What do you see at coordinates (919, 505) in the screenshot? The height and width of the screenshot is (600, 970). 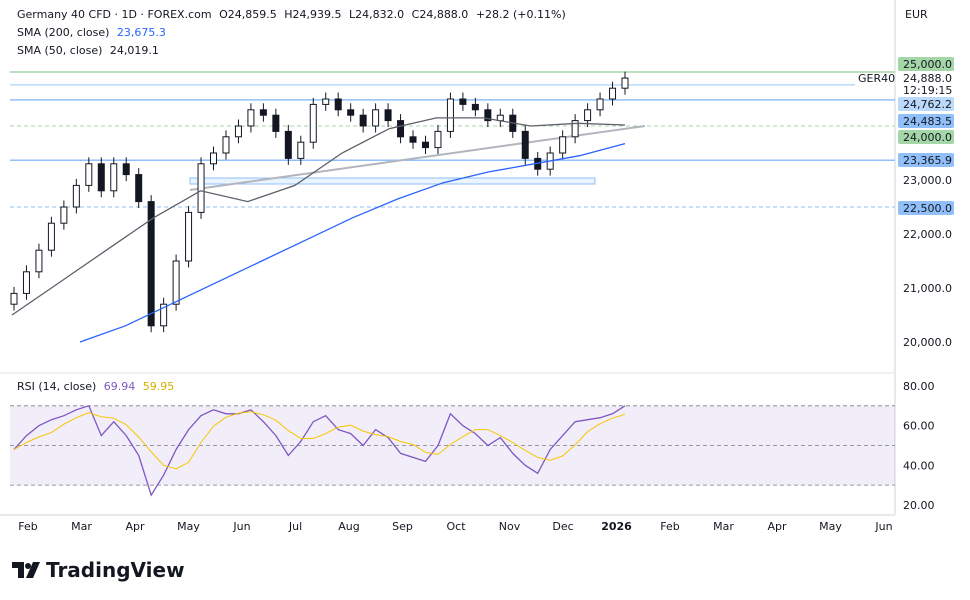 I see `rsi-tick: 20.00` at bounding box center [919, 505].